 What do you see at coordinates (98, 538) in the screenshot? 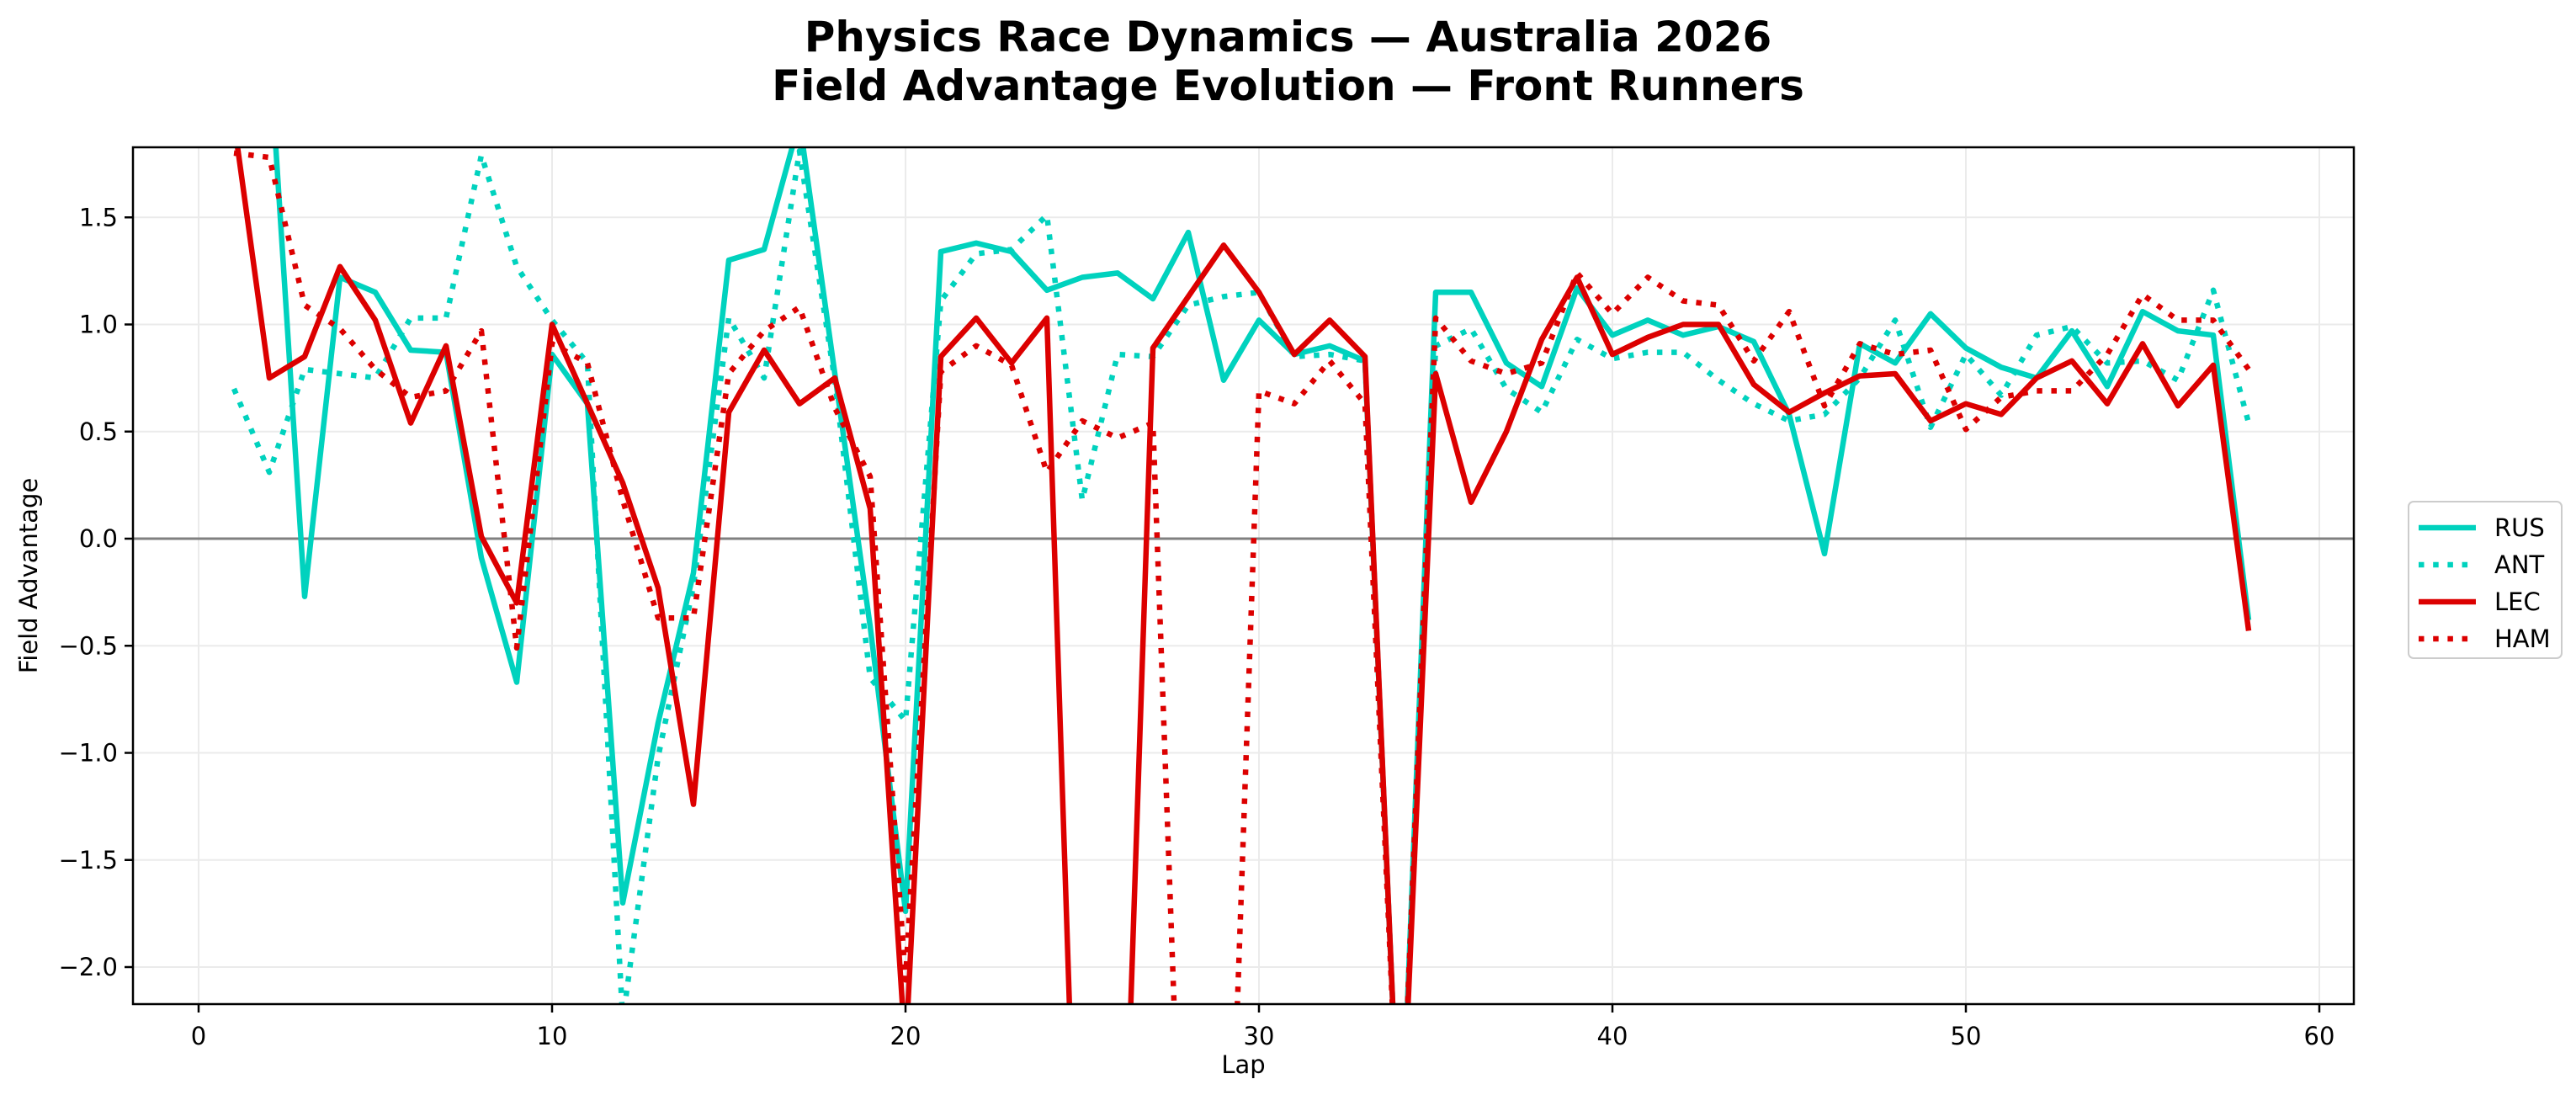
I see `y-tick-label: 0.0` at bounding box center [98, 538].